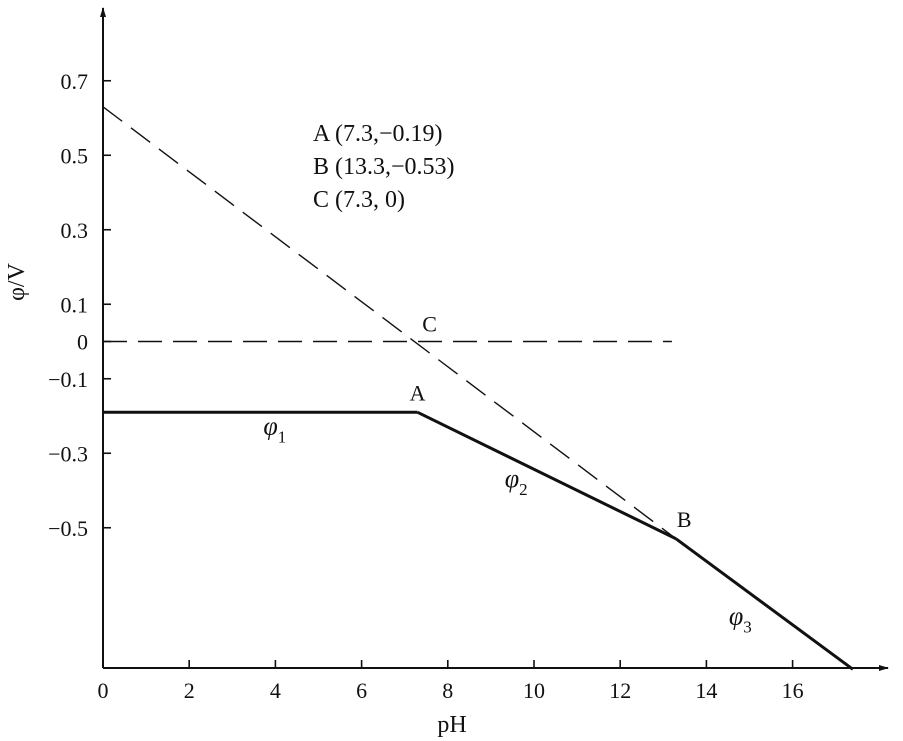  What do you see at coordinates (706, 690) in the screenshot?
I see `x-tick-label: 14` at bounding box center [706, 690].